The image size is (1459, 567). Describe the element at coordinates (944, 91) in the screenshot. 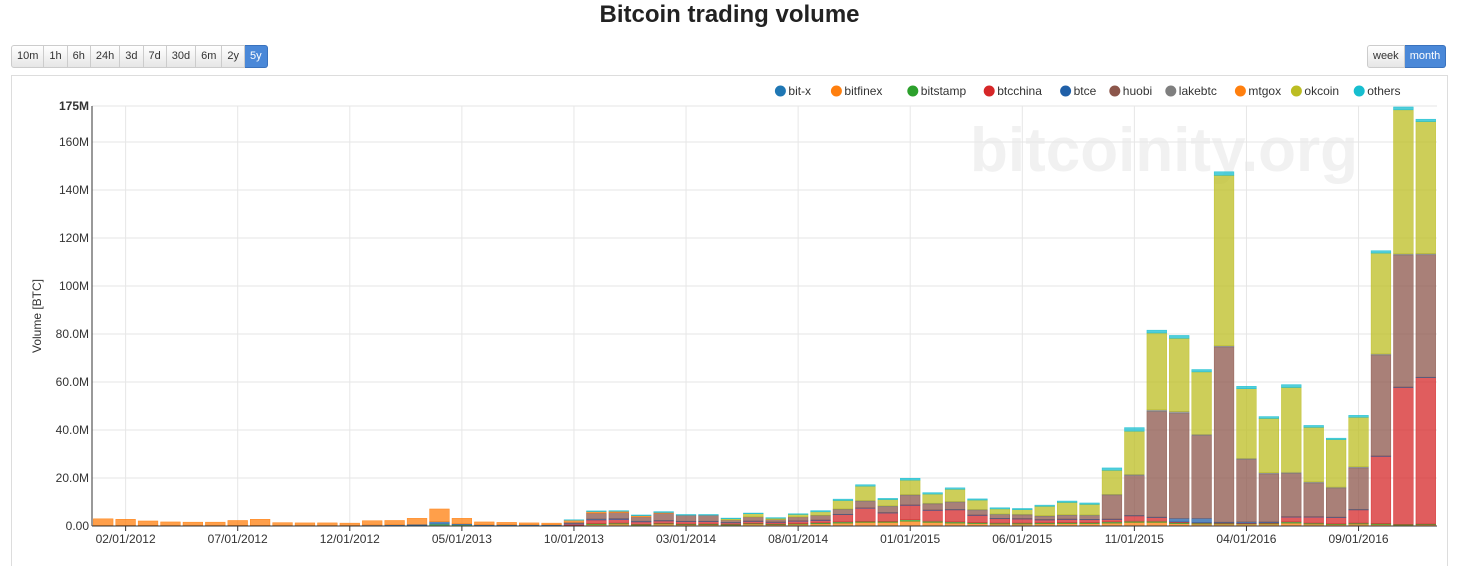

I see `legend-label-bitstamp: bitstamp` at that location.